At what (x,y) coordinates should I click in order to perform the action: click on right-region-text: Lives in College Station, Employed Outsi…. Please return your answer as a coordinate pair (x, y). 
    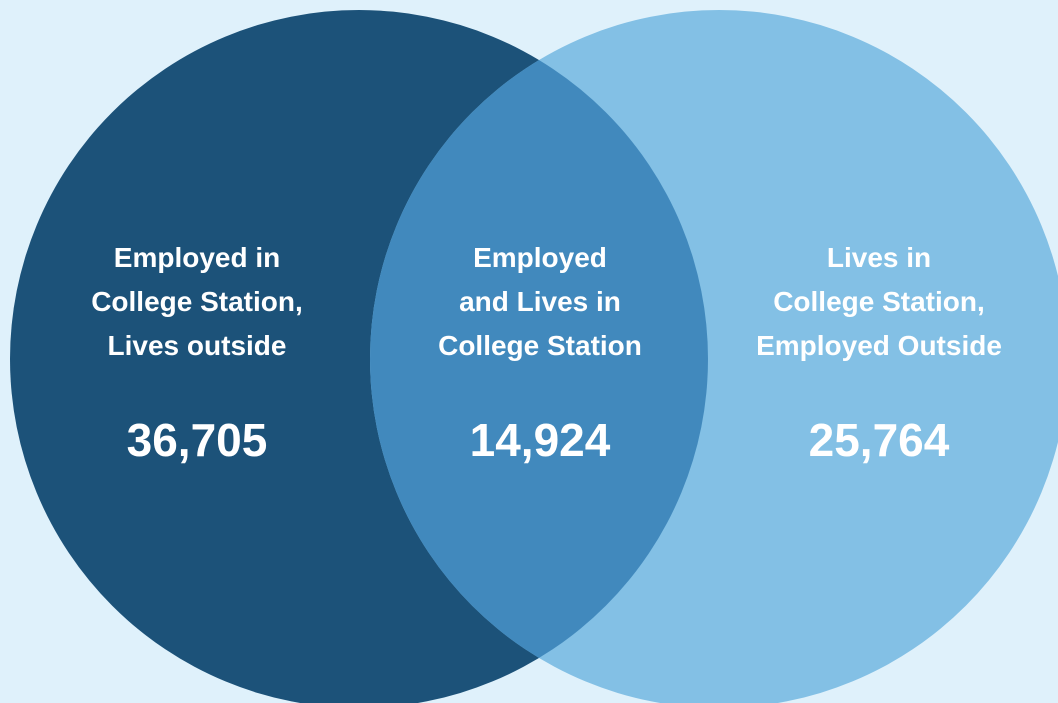
    Looking at the image, I should click on (879, 351).